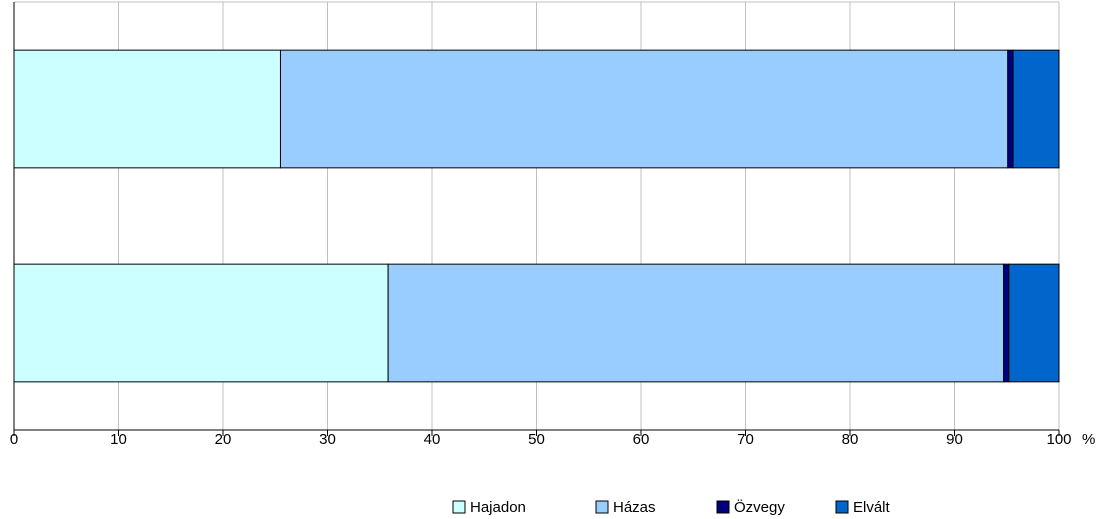  I want to click on x-tick-label: 0, so click(14, 439).